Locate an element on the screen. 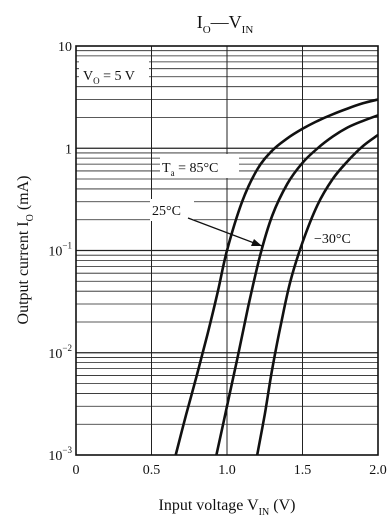 The width and height of the screenshot is (388, 526). y-tick-label: 10⁻³ is located at coordinates (60, 454).